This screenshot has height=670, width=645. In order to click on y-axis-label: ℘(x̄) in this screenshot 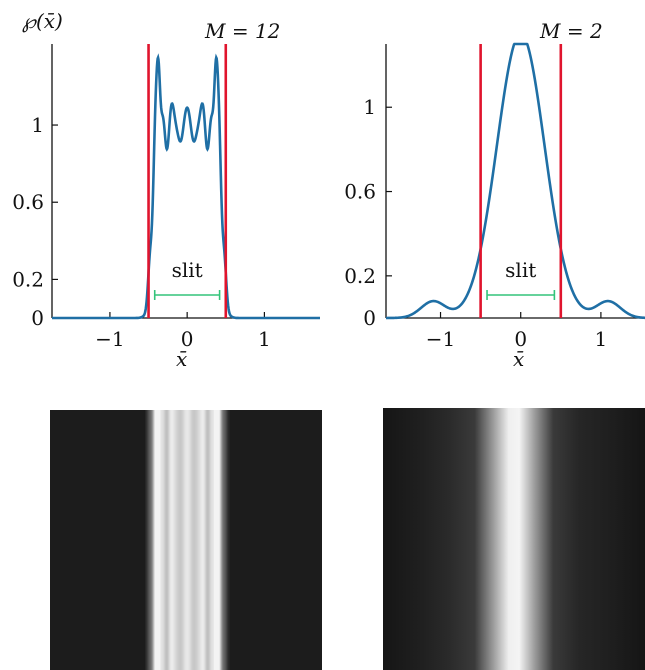, I will do `click(42, 21)`.